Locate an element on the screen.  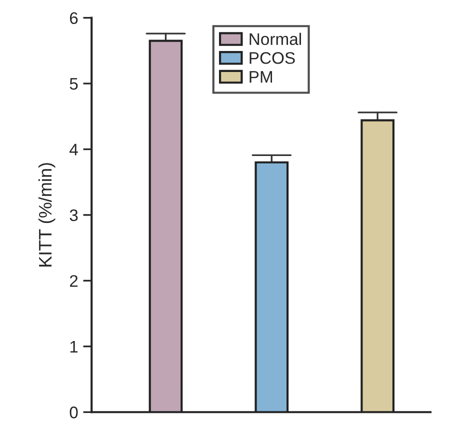
y-tick-label: 4 is located at coordinates (74, 150).